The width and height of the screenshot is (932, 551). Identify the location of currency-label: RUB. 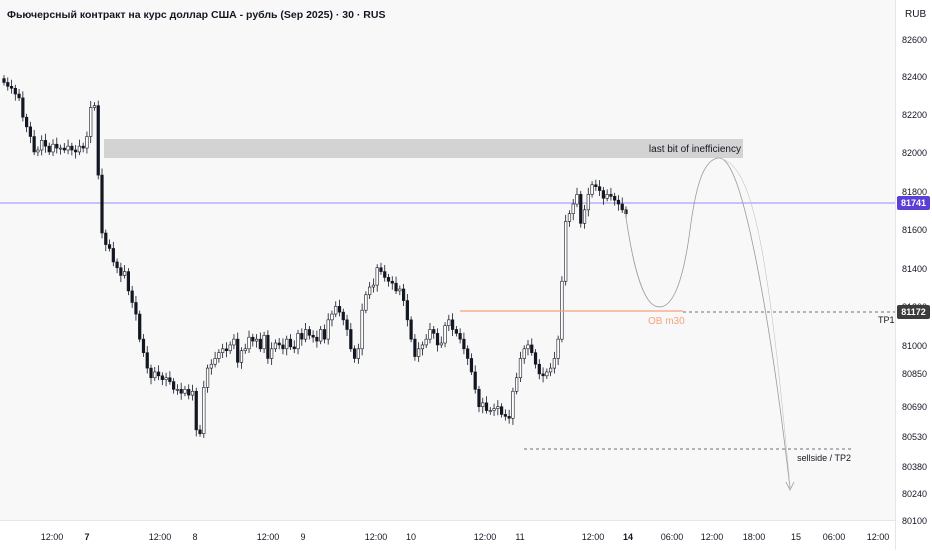
(916, 14).